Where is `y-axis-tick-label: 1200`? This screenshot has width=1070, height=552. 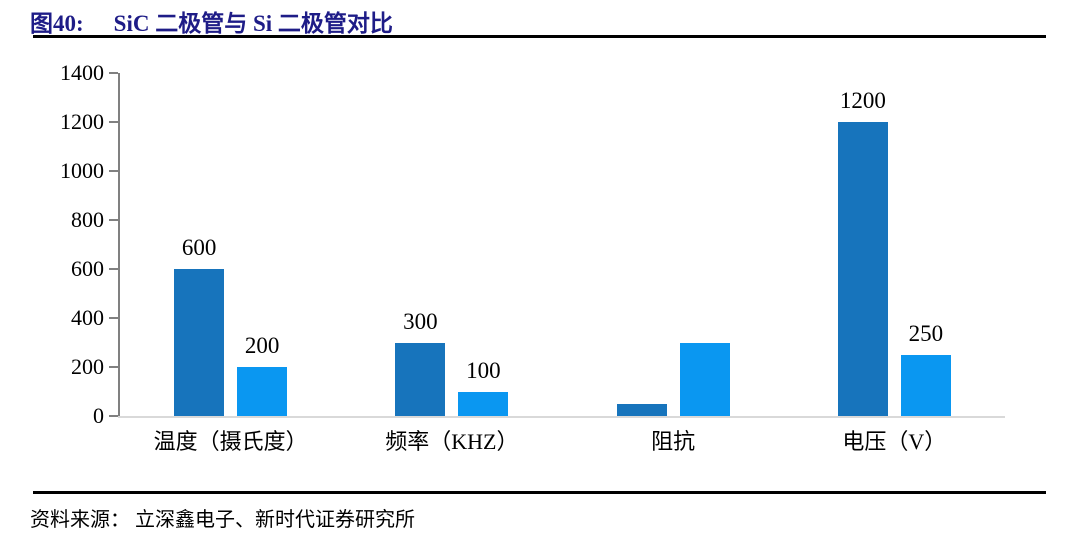
y-axis-tick-label: 1200 is located at coordinates (82, 121).